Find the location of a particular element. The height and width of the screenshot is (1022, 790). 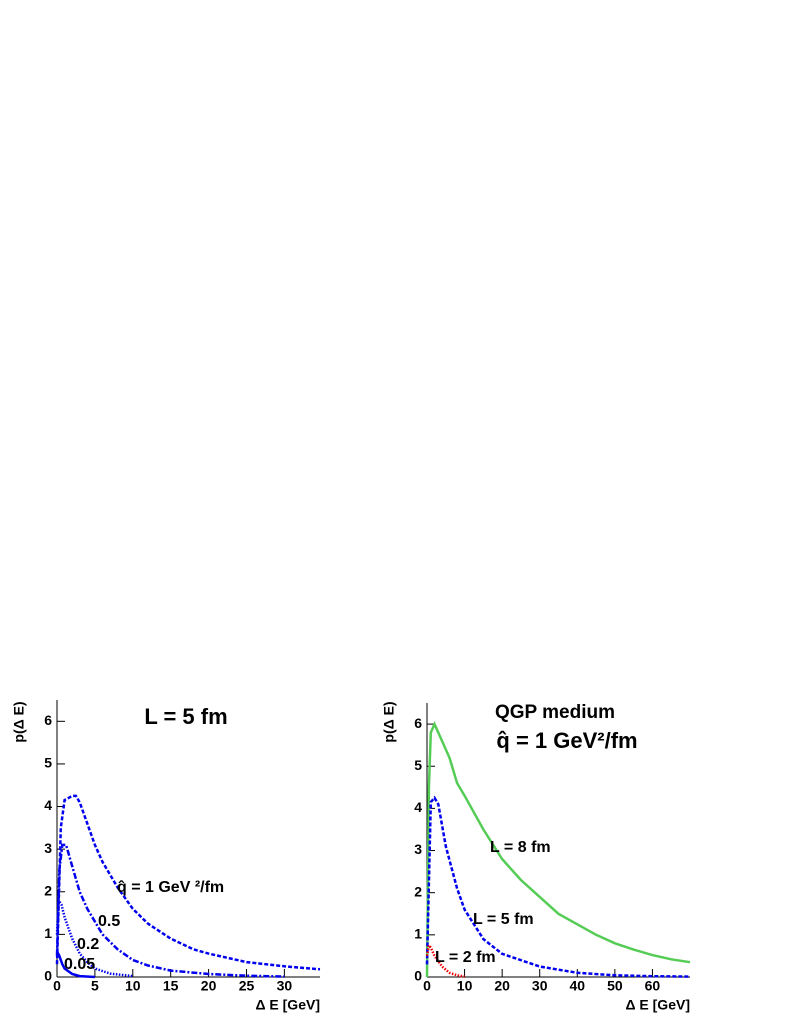

x-tick-label: 40 is located at coordinates (577, 986).